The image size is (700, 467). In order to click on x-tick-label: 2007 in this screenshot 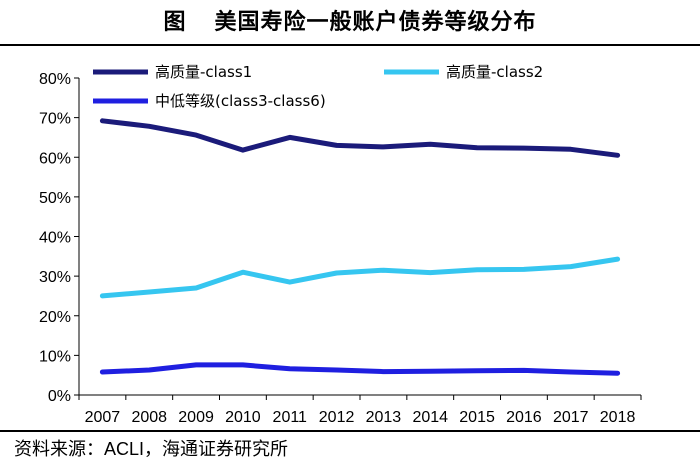, I will do `click(103, 417)`.